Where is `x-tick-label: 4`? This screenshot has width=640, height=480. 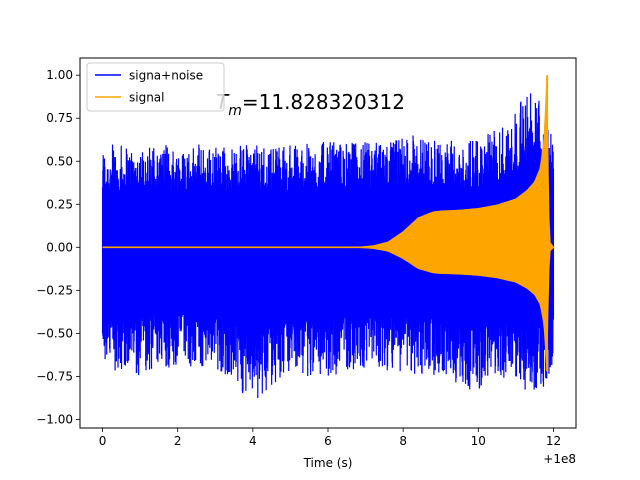
x-tick-label: 4 is located at coordinates (253, 441).